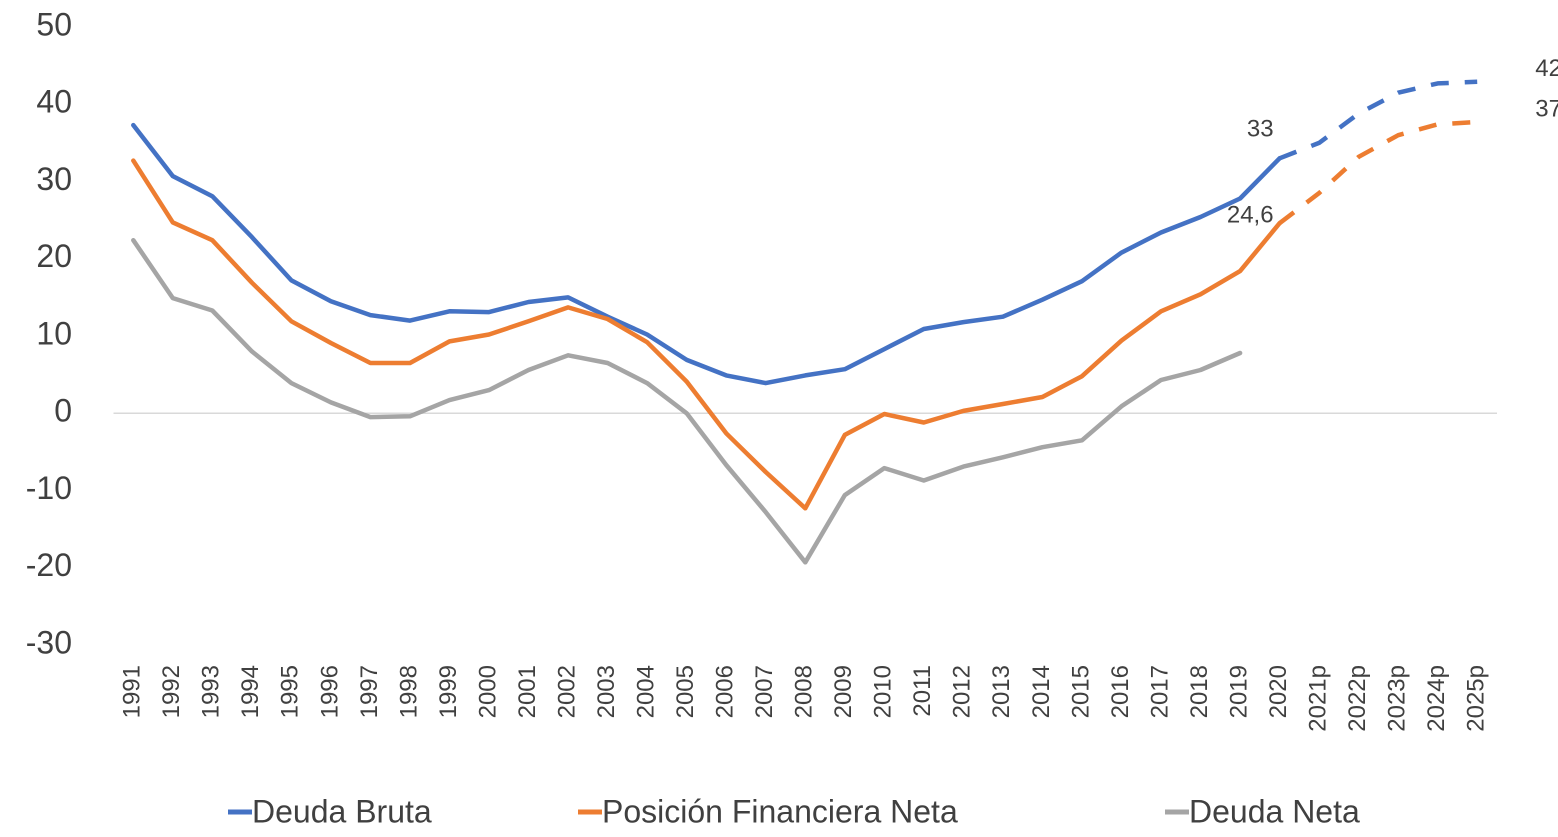 The width and height of the screenshot is (1558, 837). Describe the element at coordinates (487, 691) in the screenshot. I see `x-tick-label: 2000` at that location.